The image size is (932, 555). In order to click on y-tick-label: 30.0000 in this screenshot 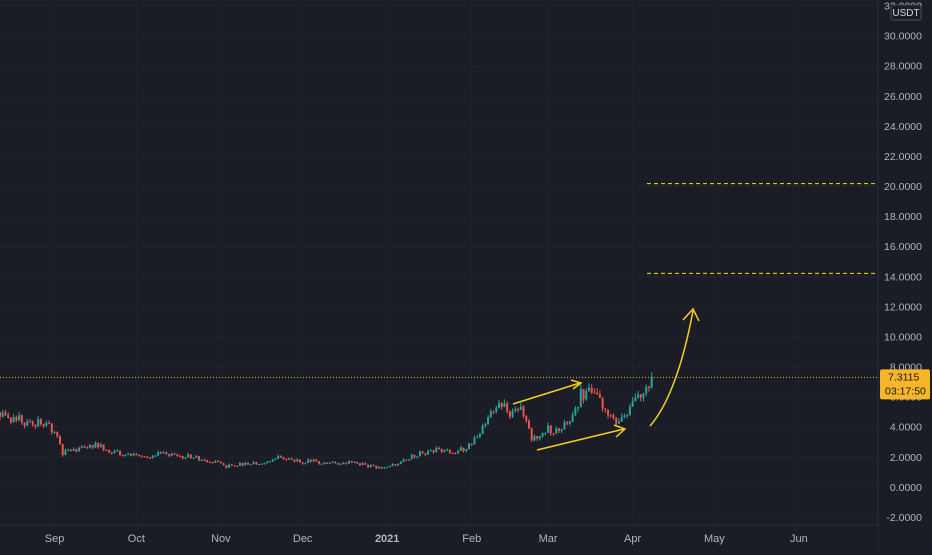, I will do `click(903, 37)`.